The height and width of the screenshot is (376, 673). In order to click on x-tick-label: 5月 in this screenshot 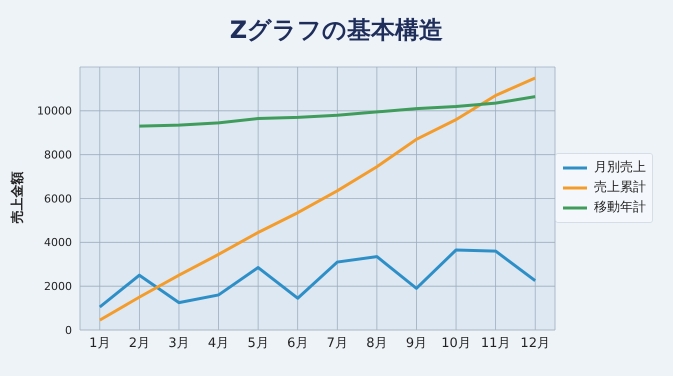, I will do `click(258, 344)`.